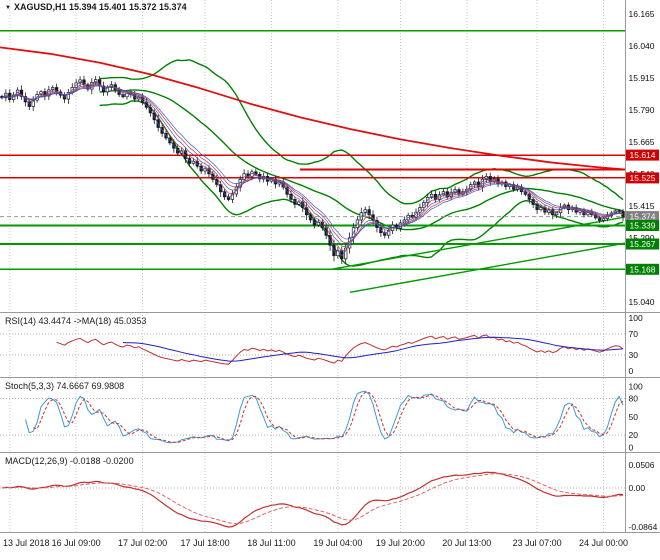  I want to click on svg-text: 15.374, so click(643, 217).